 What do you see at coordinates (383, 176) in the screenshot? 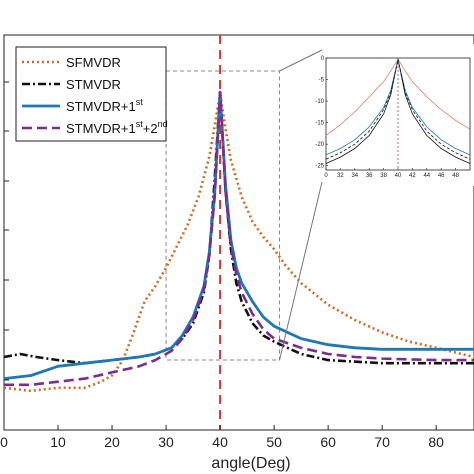
I see `inset-x-tick-label: 38` at bounding box center [383, 176].